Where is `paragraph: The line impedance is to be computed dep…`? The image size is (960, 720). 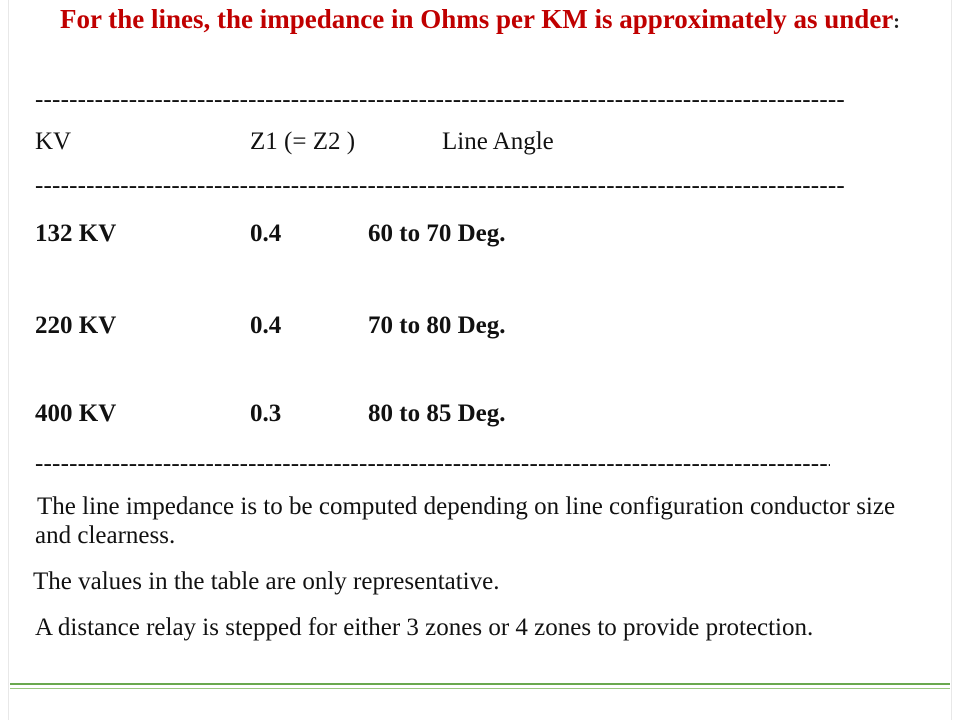
paragraph: The line impedance is to be computed dep… is located at coordinates (465, 521).